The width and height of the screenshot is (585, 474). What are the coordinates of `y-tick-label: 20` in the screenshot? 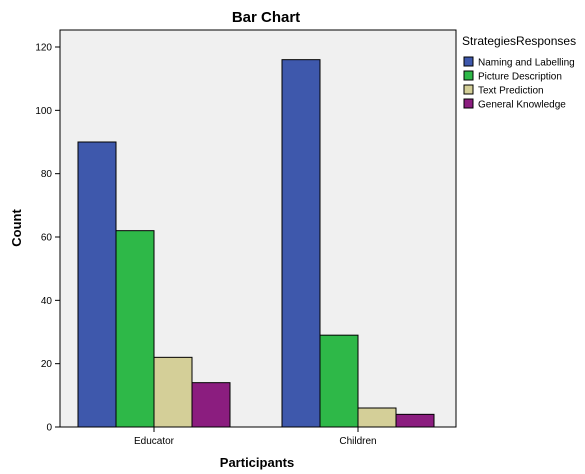 It's located at (47, 364).